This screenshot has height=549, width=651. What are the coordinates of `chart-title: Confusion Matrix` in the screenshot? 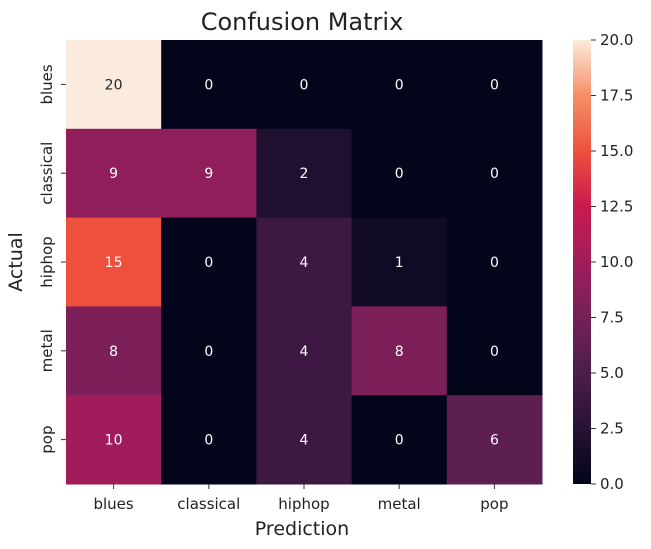 It's located at (302, 22).